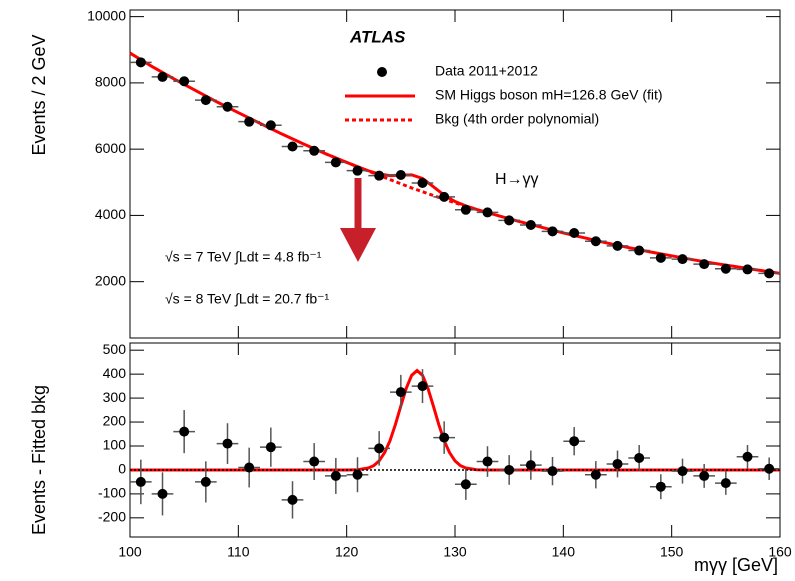  Describe the element at coordinates (564, 552) in the screenshot. I see `x-tick-label: 140` at that location.